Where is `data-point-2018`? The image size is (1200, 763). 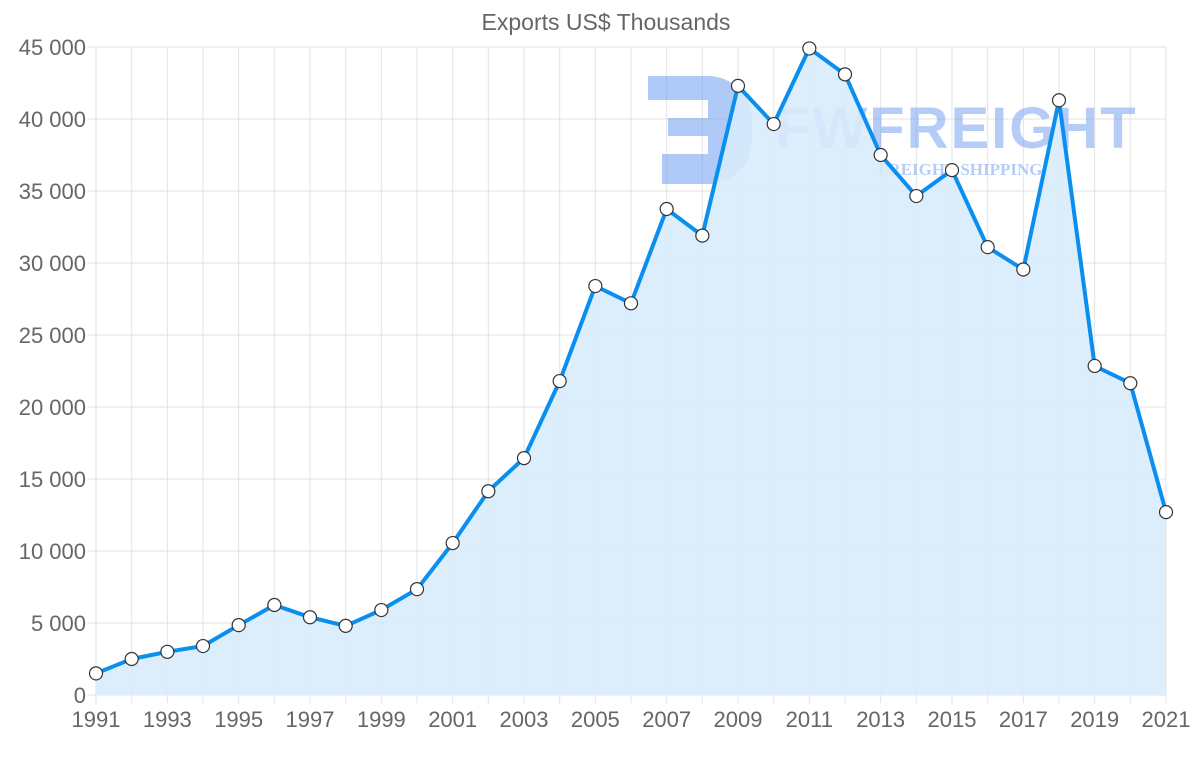 data-point-2018 is located at coordinates (1059, 100).